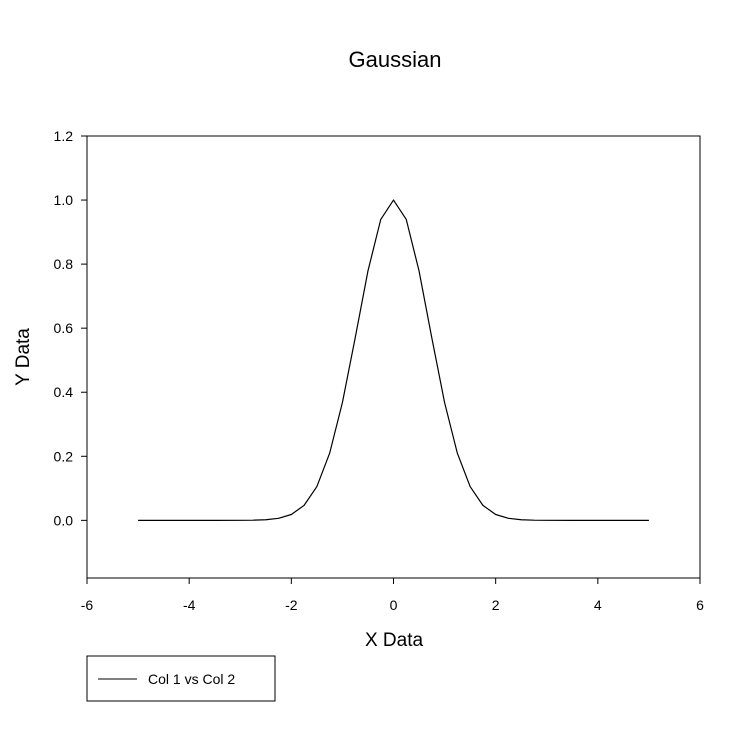  What do you see at coordinates (64, 264) in the screenshot?
I see `y-tick-label: 0.8` at bounding box center [64, 264].